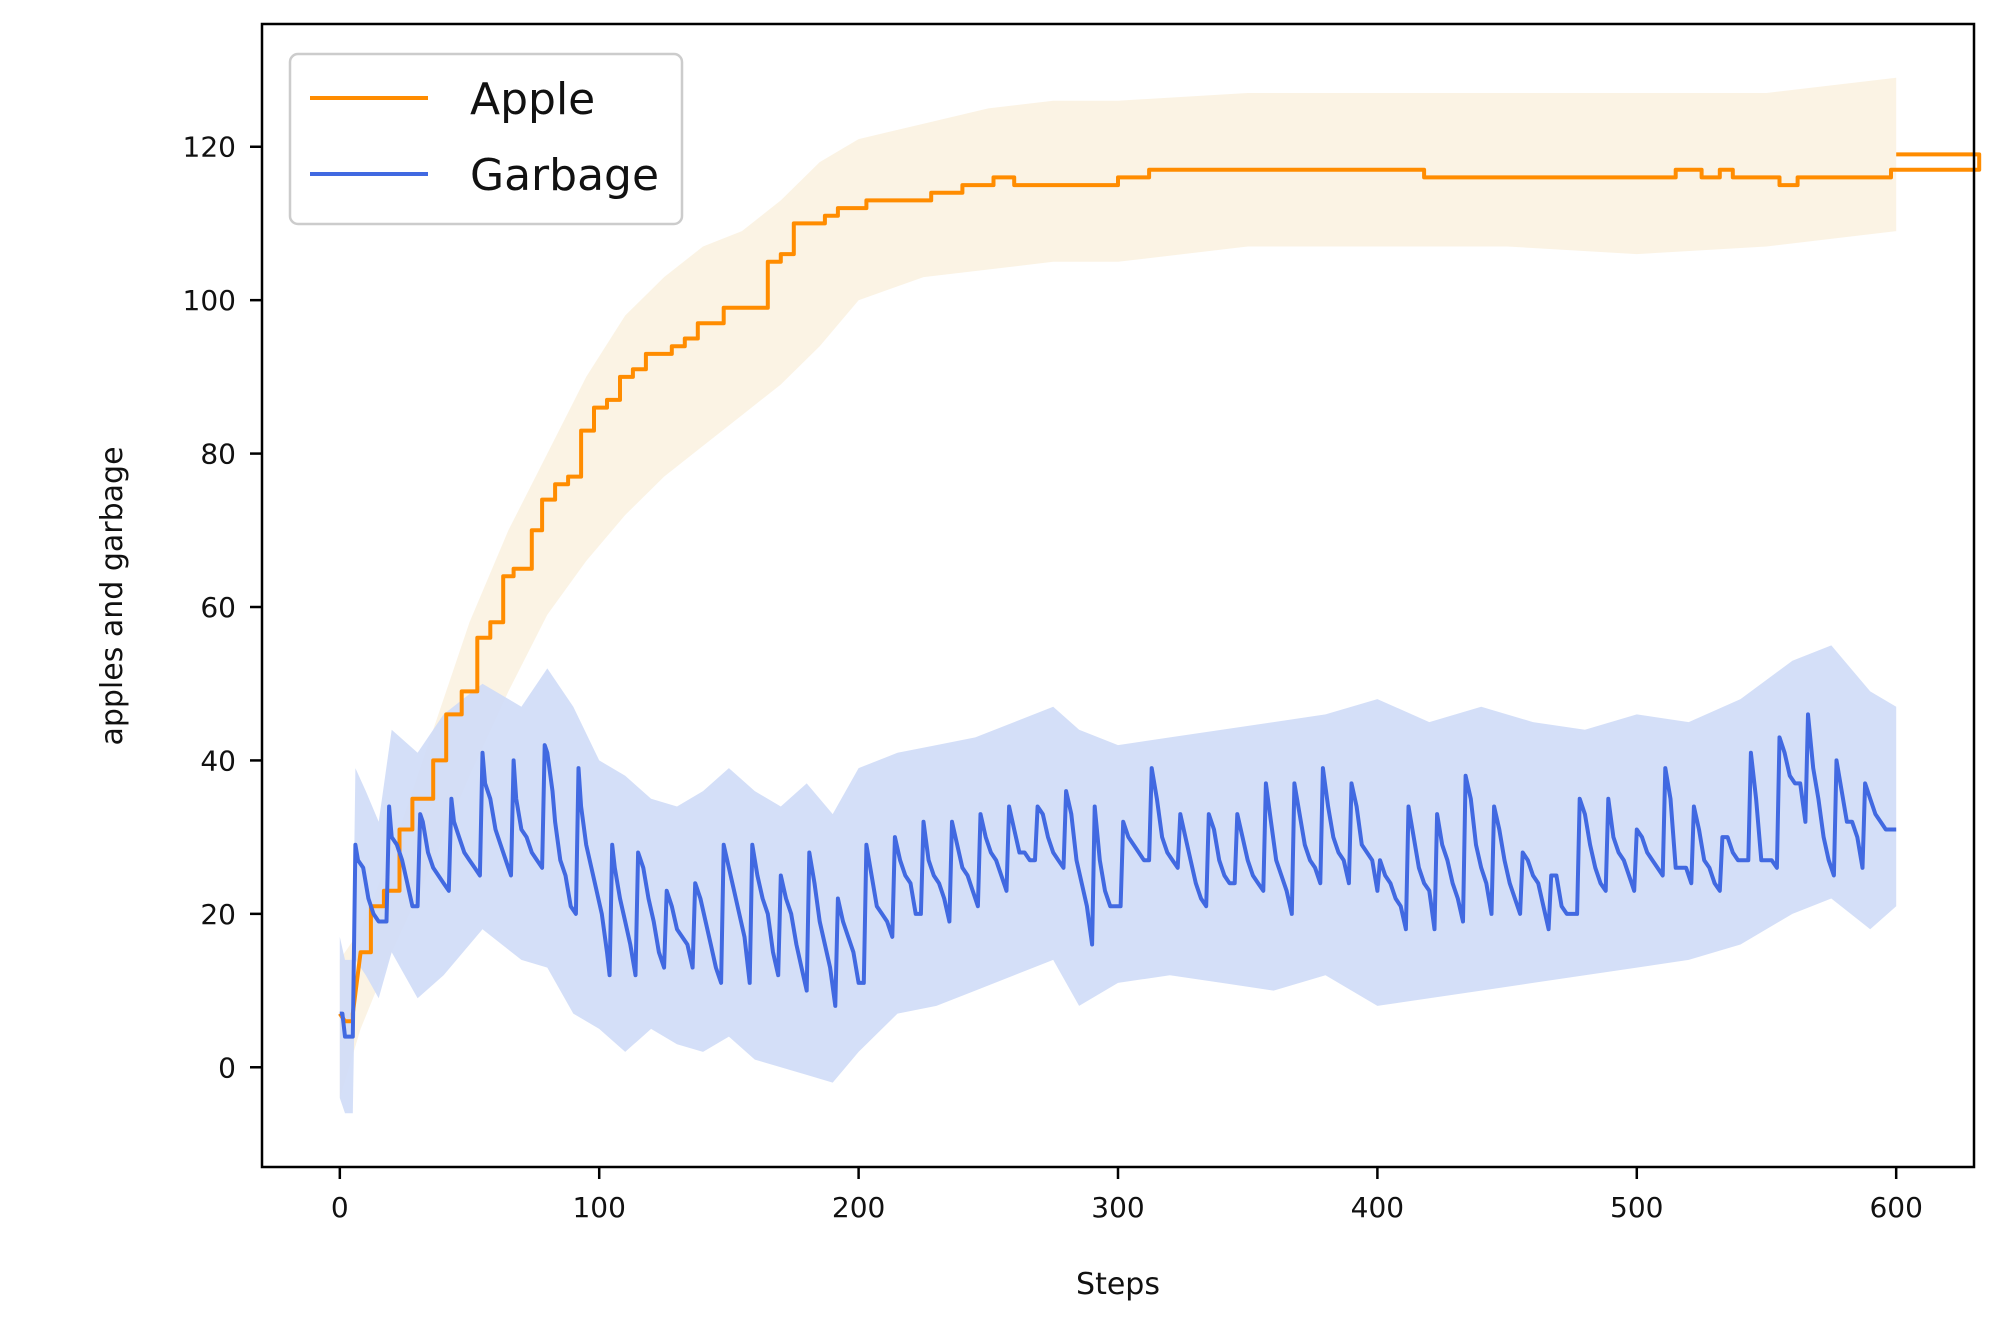 The image size is (2000, 1333). What do you see at coordinates (1117, 1207) in the screenshot?
I see `x-tick-label: 300` at bounding box center [1117, 1207].